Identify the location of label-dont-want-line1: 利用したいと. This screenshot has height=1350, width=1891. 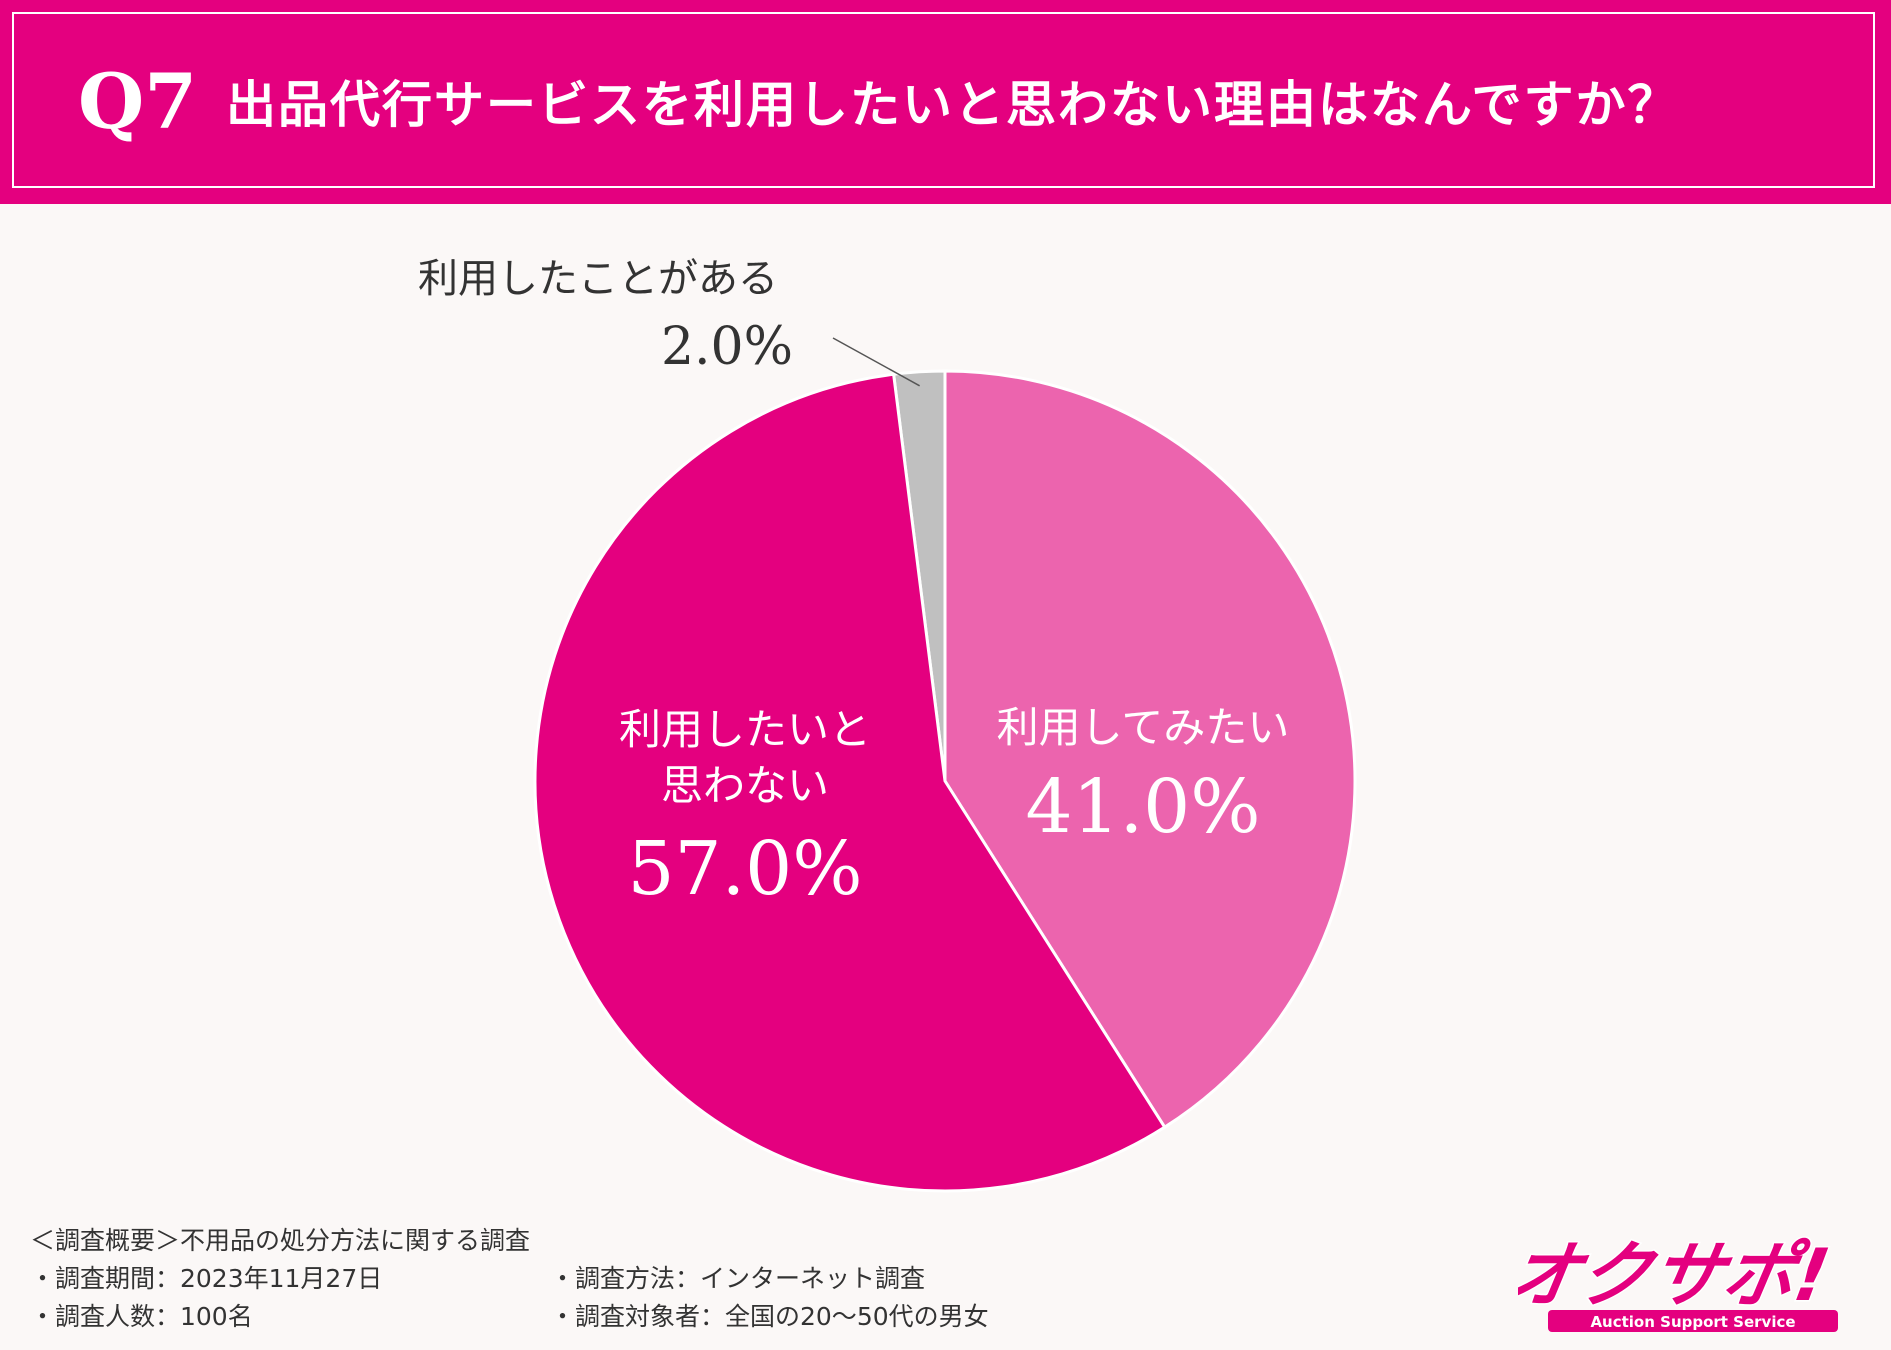
(745, 729).